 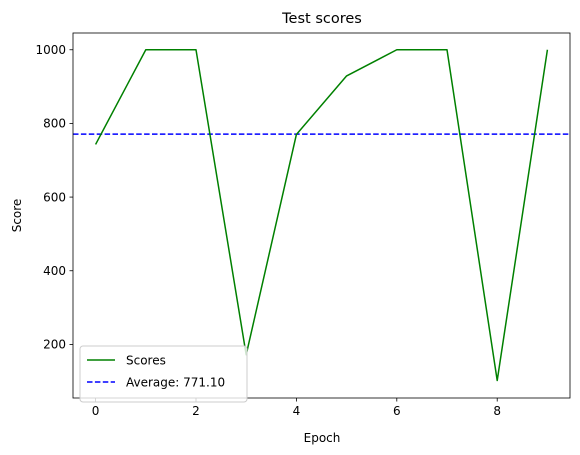 I want to click on legend-label: Average: 771.10, so click(x=175, y=382).